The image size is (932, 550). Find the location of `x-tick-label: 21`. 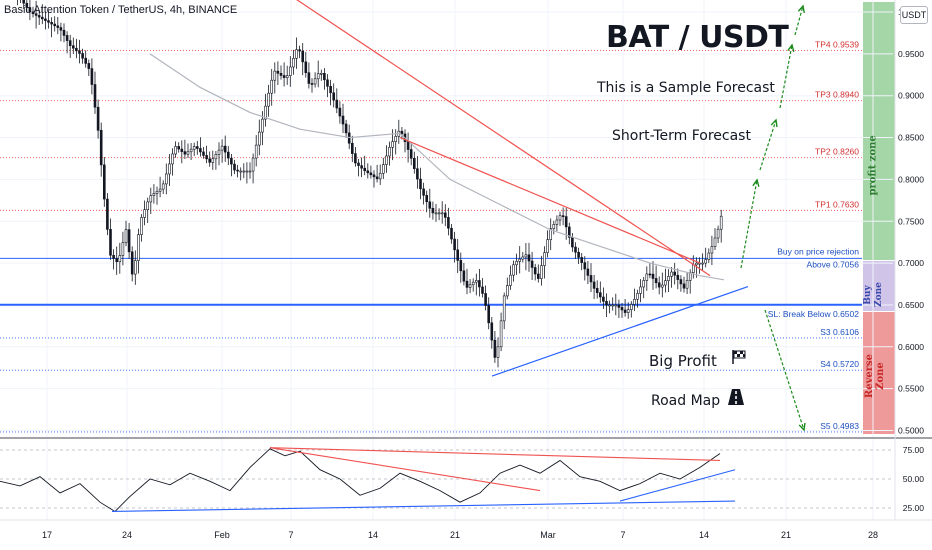

x-tick-label: 21 is located at coordinates (786, 535).